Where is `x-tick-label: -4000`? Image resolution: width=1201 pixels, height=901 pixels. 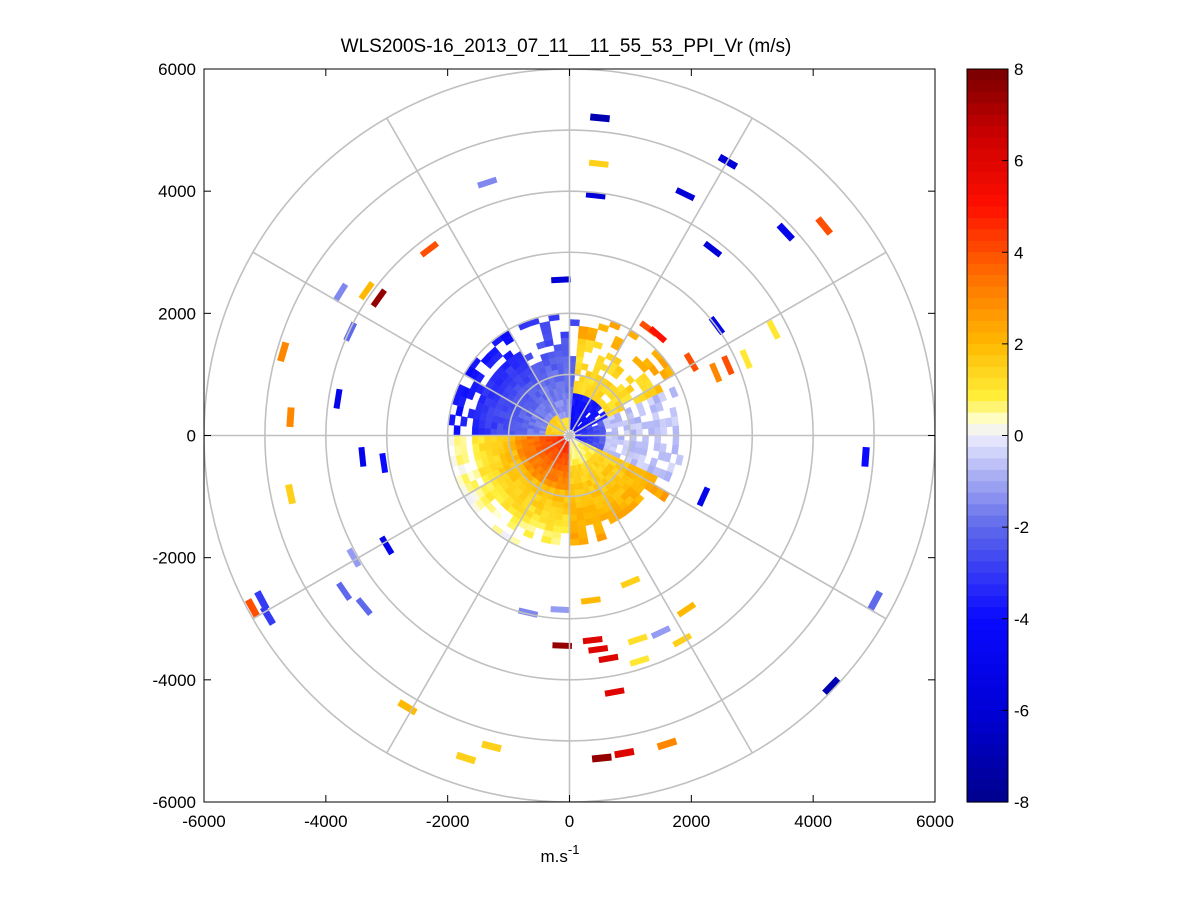 x-tick-label: -4000 is located at coordinates (325, 821).